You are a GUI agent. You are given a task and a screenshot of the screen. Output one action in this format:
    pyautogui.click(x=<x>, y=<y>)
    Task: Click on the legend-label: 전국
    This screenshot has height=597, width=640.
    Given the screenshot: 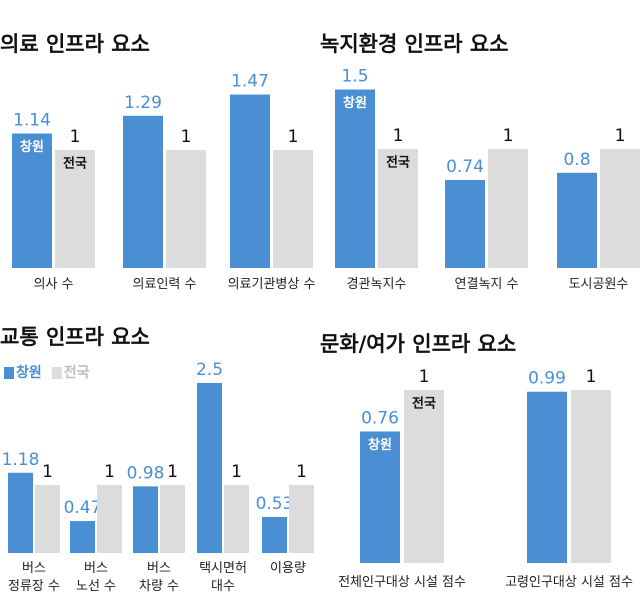 What is the action you would take?
    pyautogui.click(x=77, y=372)
    